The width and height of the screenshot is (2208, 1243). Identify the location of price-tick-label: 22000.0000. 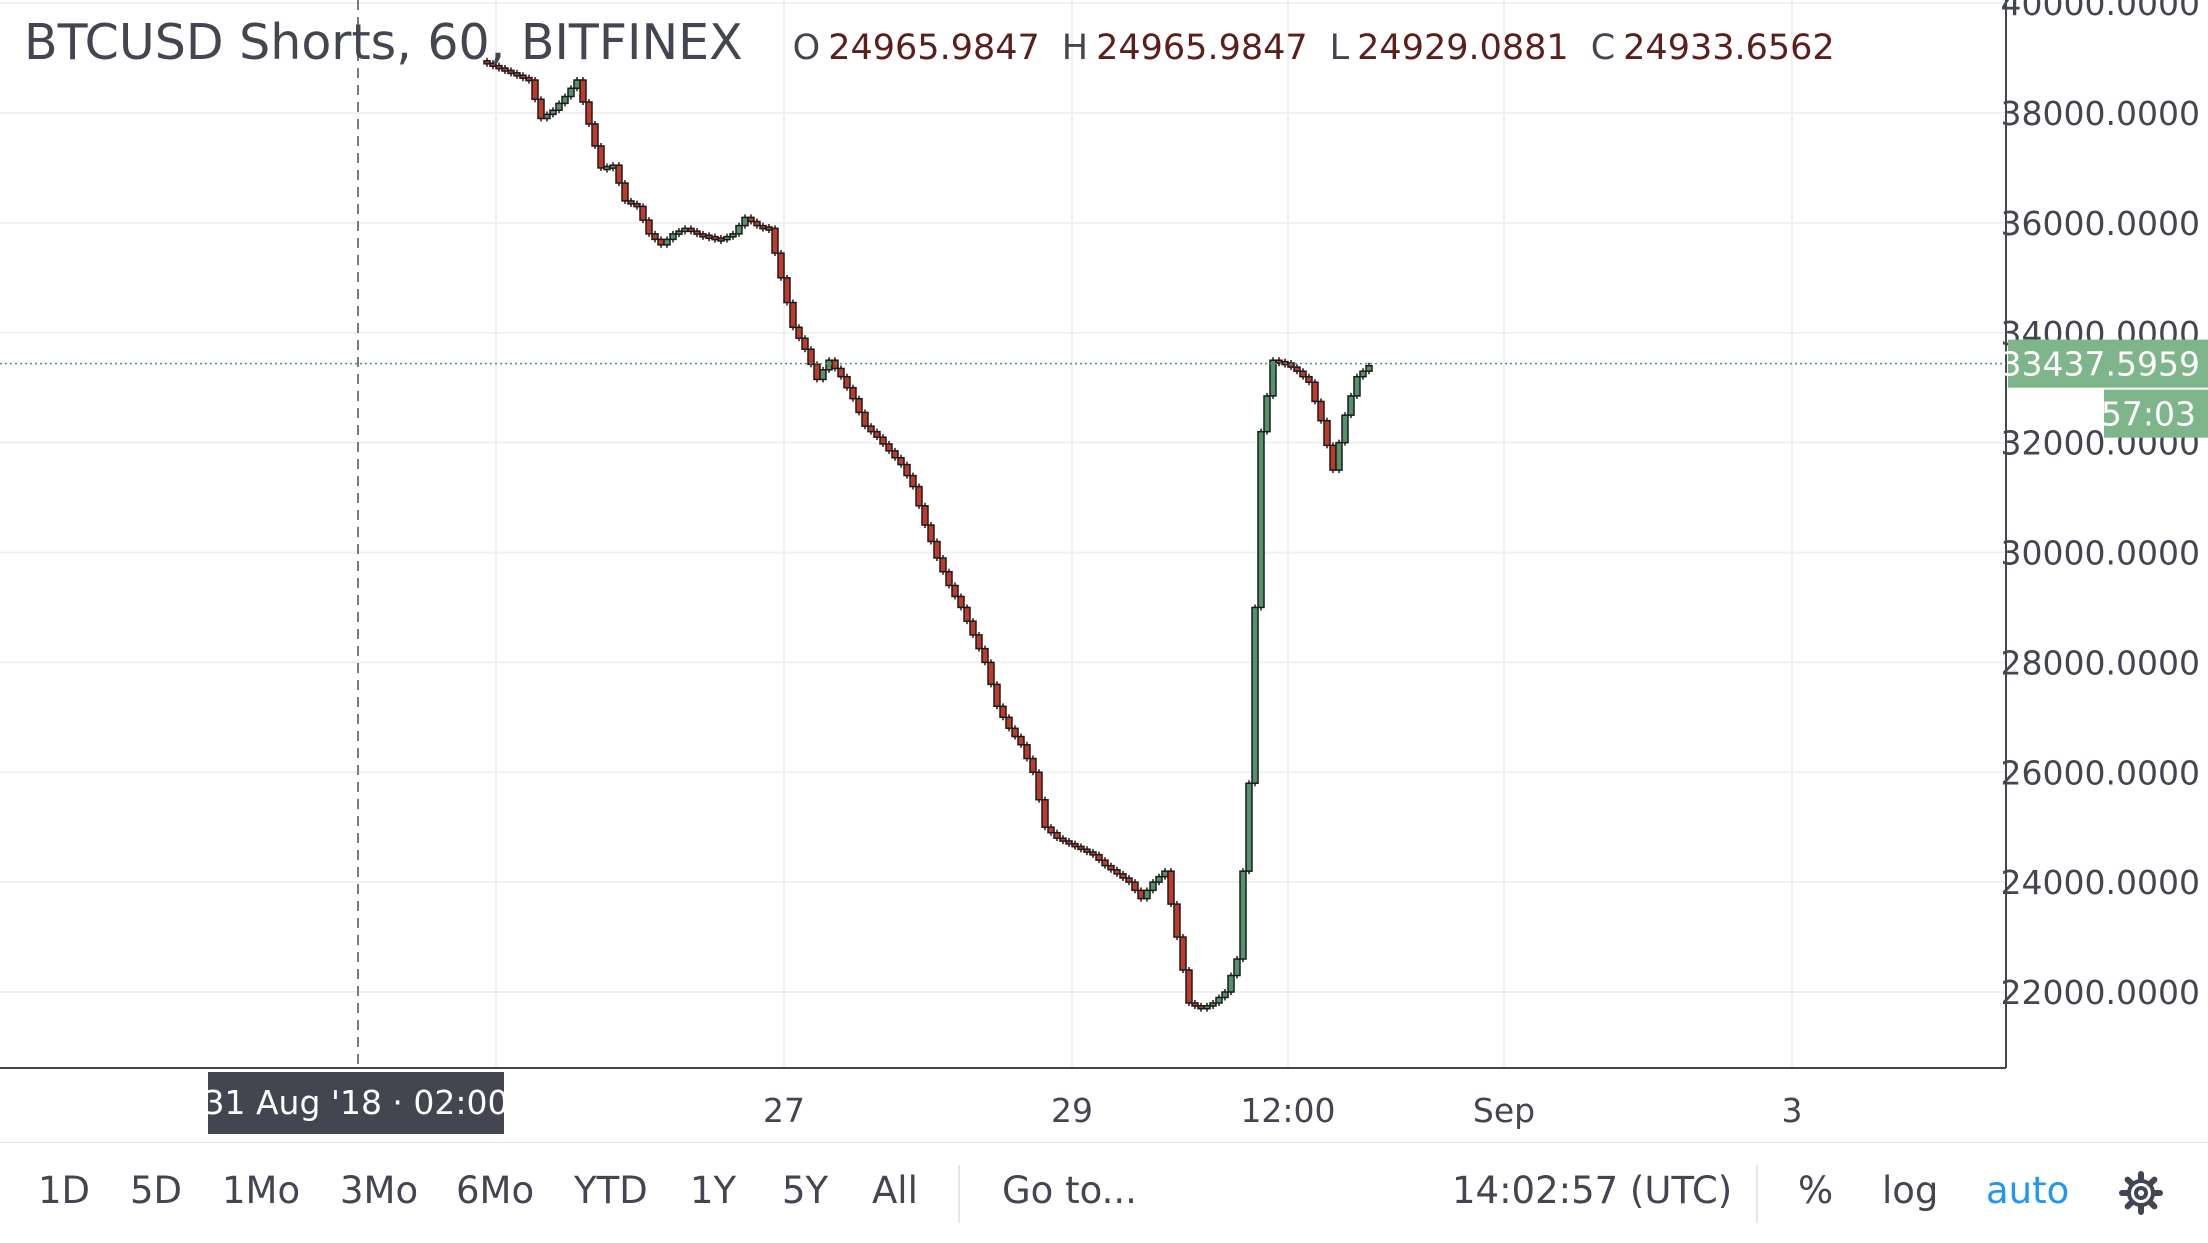
(2100, 992).